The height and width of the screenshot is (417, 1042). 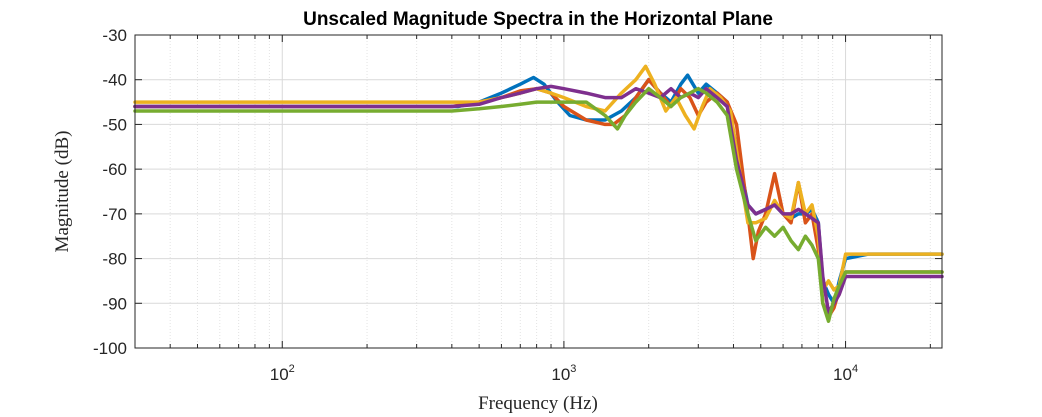 What do you see at coordinates (114, 214) in the screenshot?
I see `y-tick-label: -70` at bounding box center [114, 214].